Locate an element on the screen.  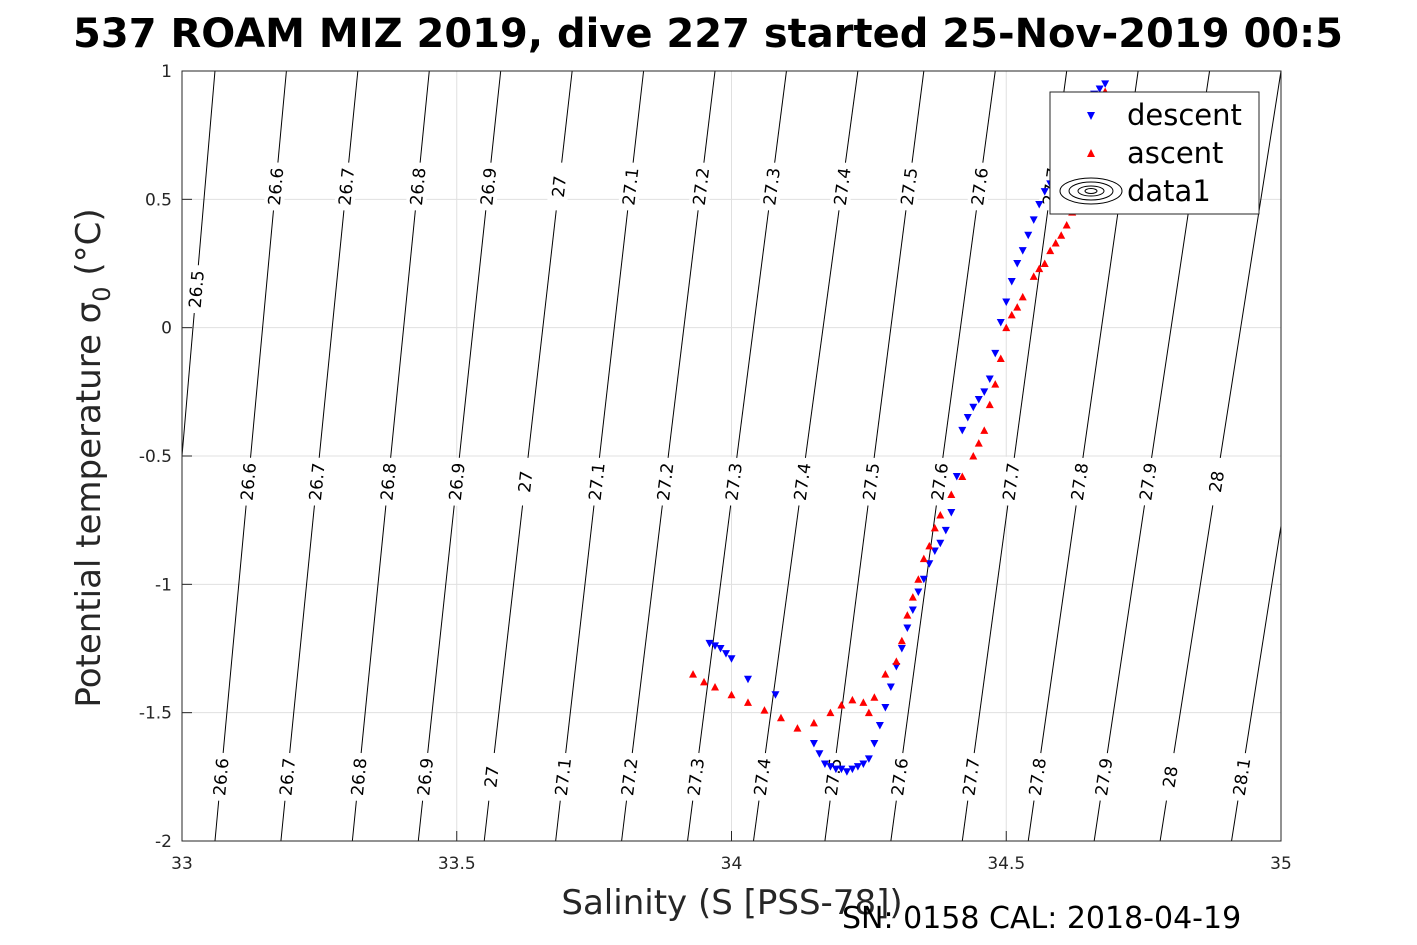
y-tick-label: -1 is located at coordinates (163, 585).